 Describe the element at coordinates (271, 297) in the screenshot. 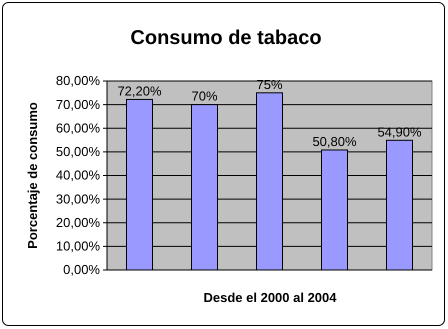

I see `x-axis-title: Desde el 2000 al 2004` at that location.